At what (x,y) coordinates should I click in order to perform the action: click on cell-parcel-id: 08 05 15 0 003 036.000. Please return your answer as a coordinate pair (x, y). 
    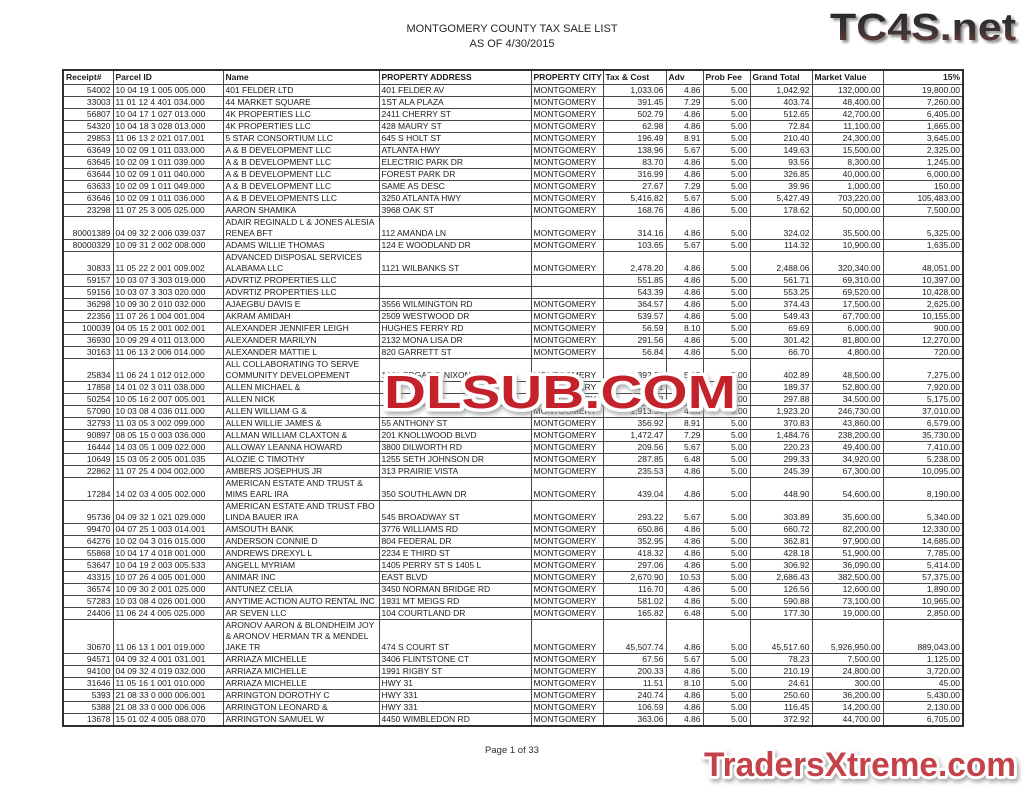
    Looking at the image, I should click on (168, 435).